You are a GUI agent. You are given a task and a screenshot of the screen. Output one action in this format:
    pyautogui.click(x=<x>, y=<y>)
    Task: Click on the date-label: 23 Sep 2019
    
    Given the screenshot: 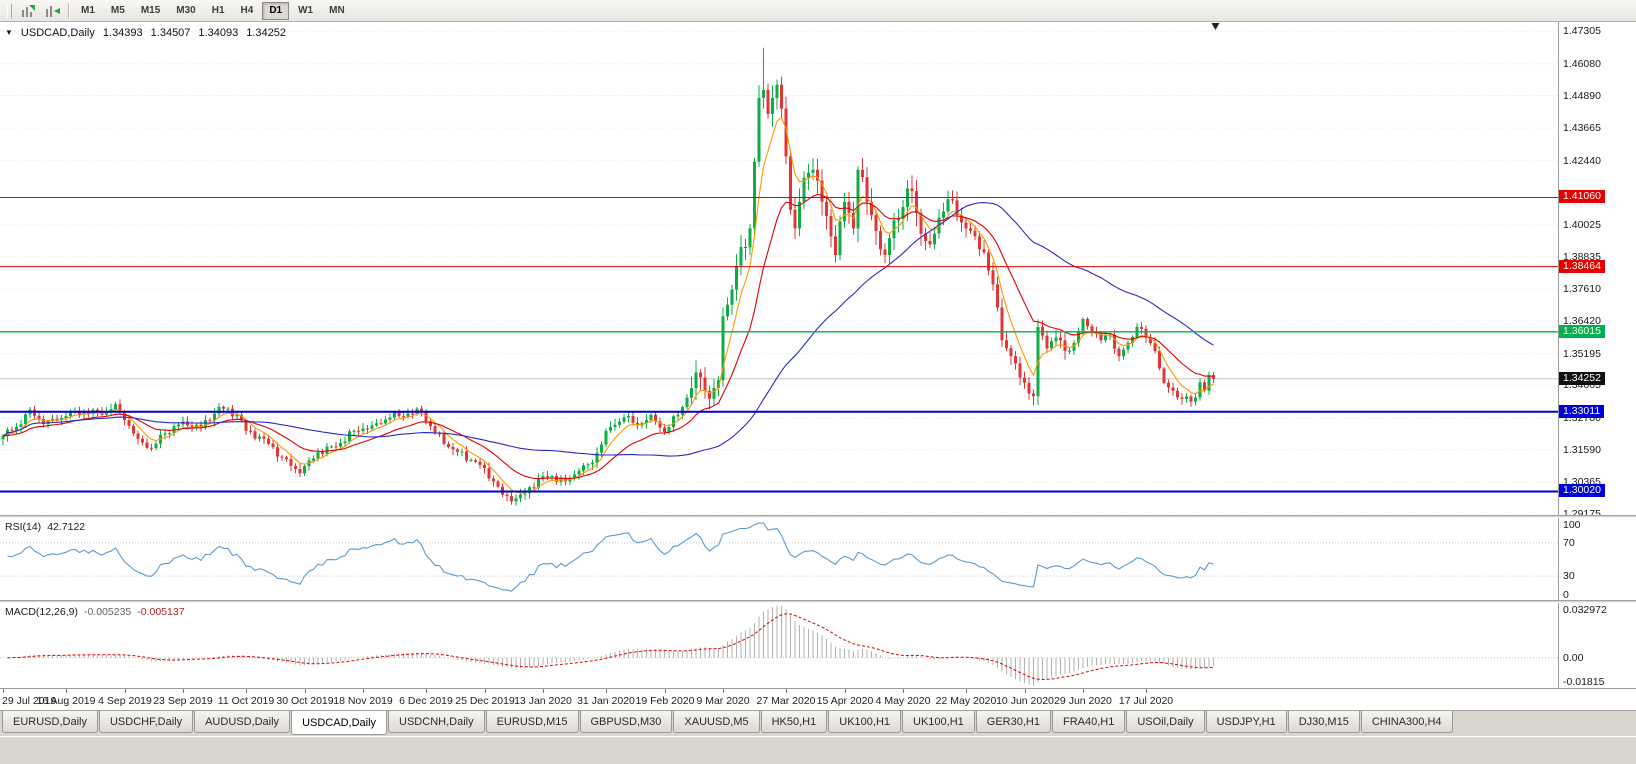 What is the action you would take?
    pyautogui.click(x=183, y=701)
    